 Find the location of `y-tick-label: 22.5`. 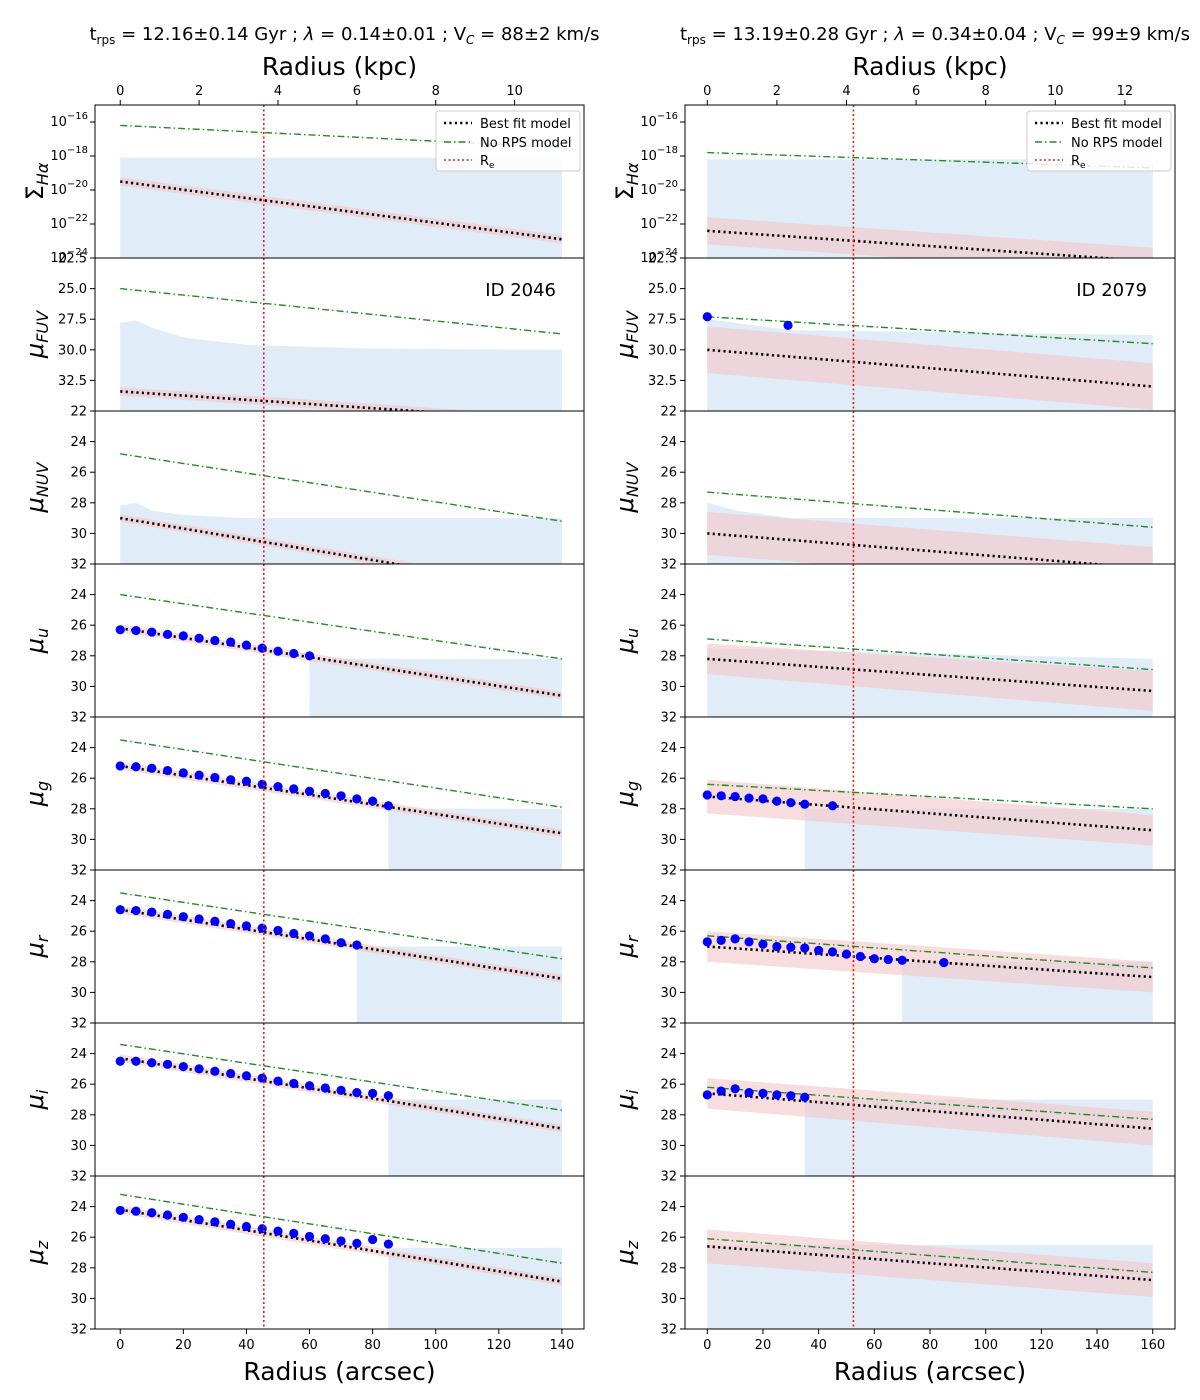

y-tick-label: 22.5 is located at coordinates (662, 259).